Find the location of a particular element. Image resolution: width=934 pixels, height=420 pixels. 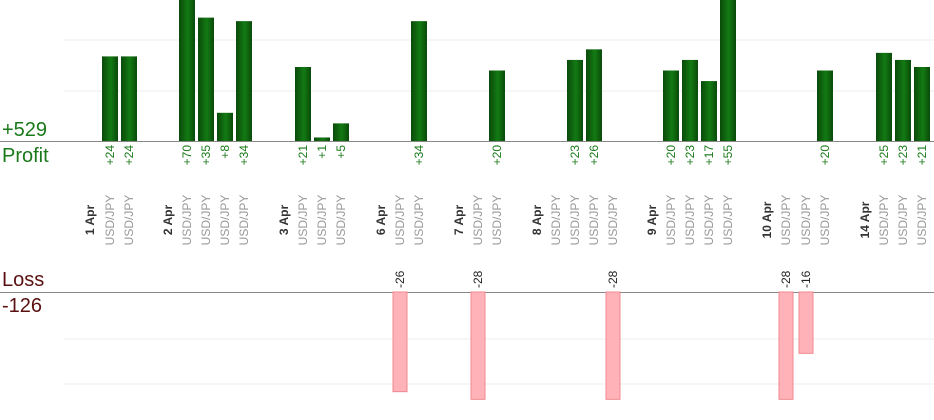

profit-value-label: +1 is located at coordinates (322, 152).